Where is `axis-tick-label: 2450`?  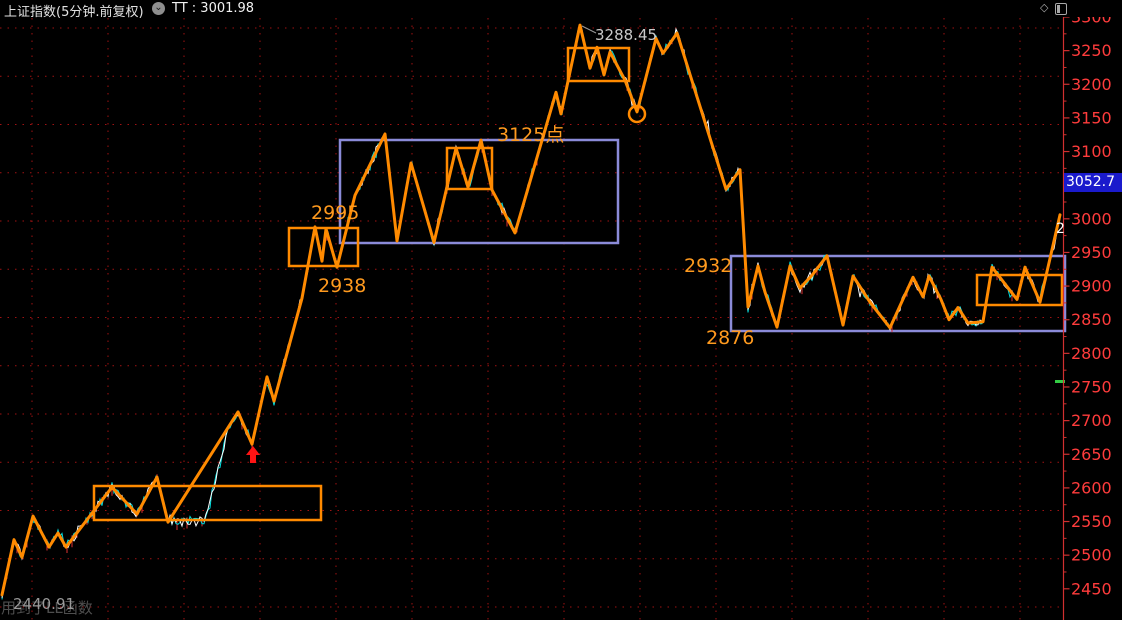 axis-tick-label: 2450 is located at coordinates (1091, 588).